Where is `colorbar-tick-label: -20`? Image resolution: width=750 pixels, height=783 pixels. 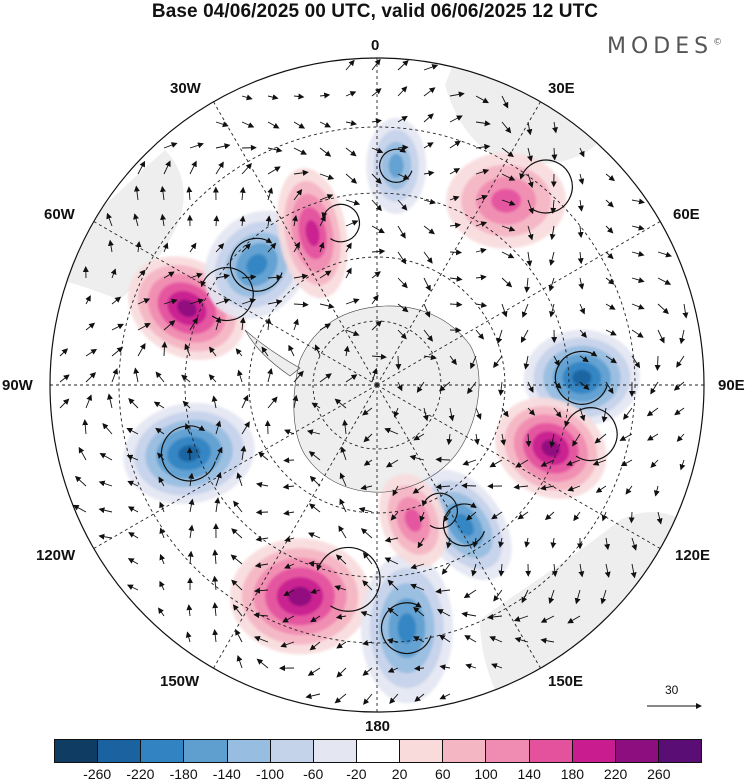 colorbar-tick-label: -20 is located at coordinates (356, 774).